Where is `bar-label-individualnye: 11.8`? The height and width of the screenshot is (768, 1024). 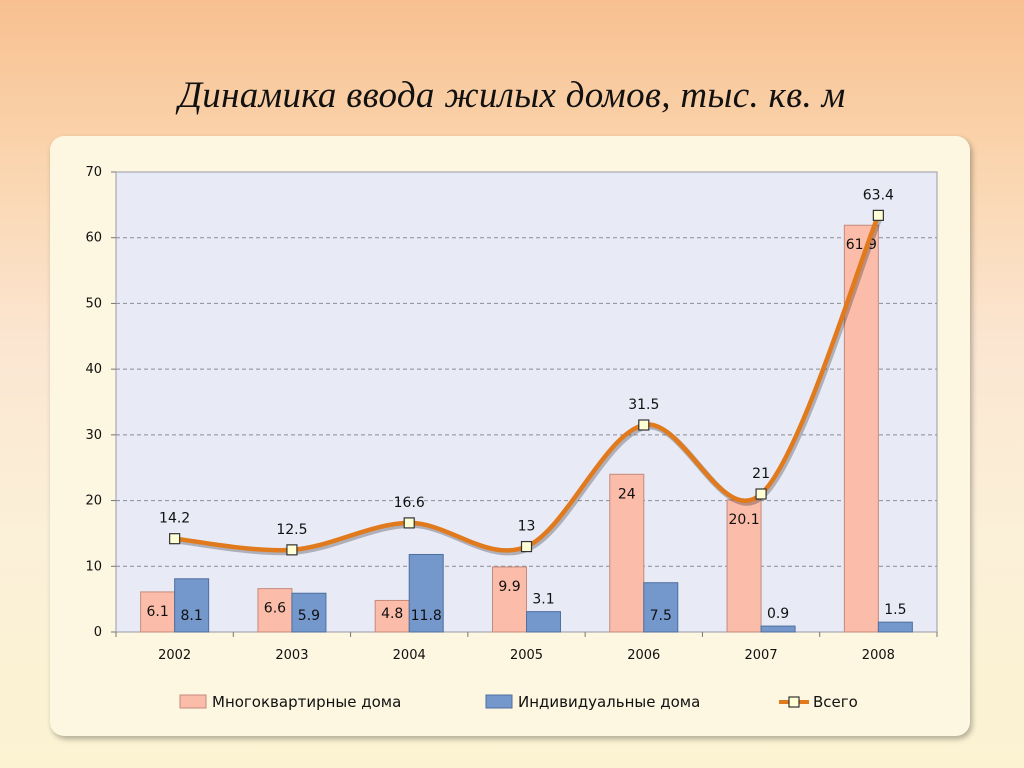
bar-label-individualnye: 11.8 is located at coordinates (426, 616).